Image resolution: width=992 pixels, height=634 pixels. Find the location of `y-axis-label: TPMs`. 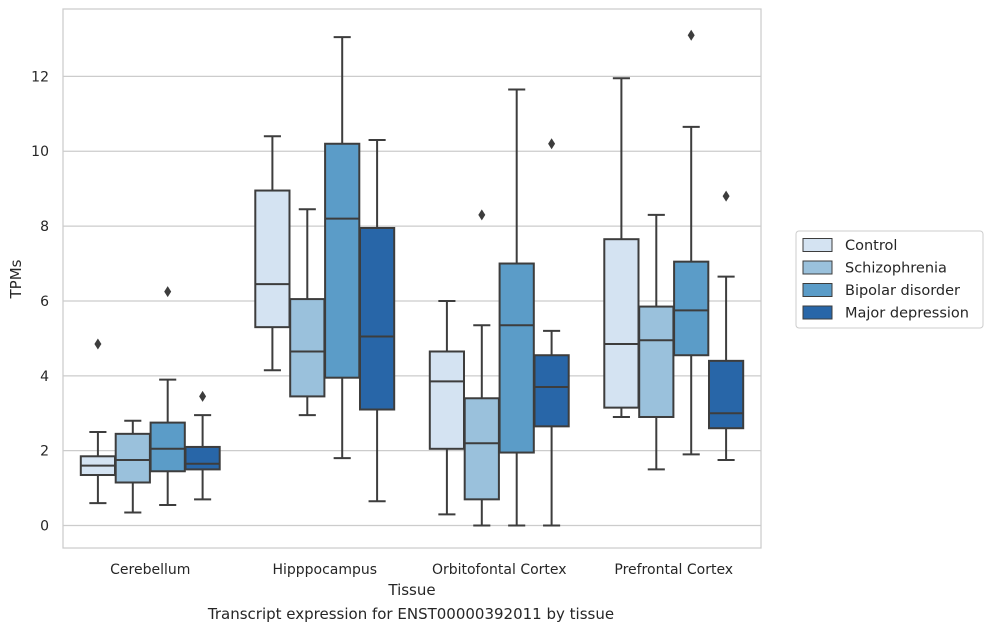

y-axis-label: TPMs is located at coordinates (16, 279).